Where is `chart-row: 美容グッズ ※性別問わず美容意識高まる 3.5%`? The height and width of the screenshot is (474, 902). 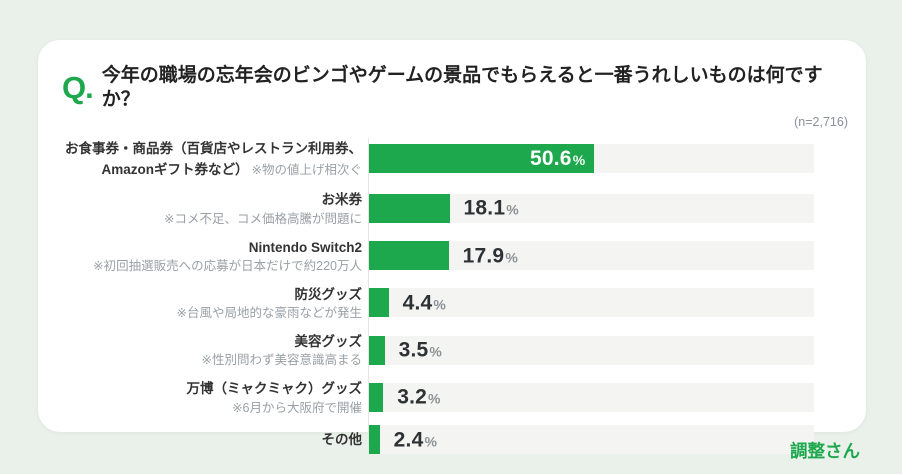 chart-row: 美容グッズ ※性別問わず美容意識高まる 3.5% is located at coordinates (464, 350).